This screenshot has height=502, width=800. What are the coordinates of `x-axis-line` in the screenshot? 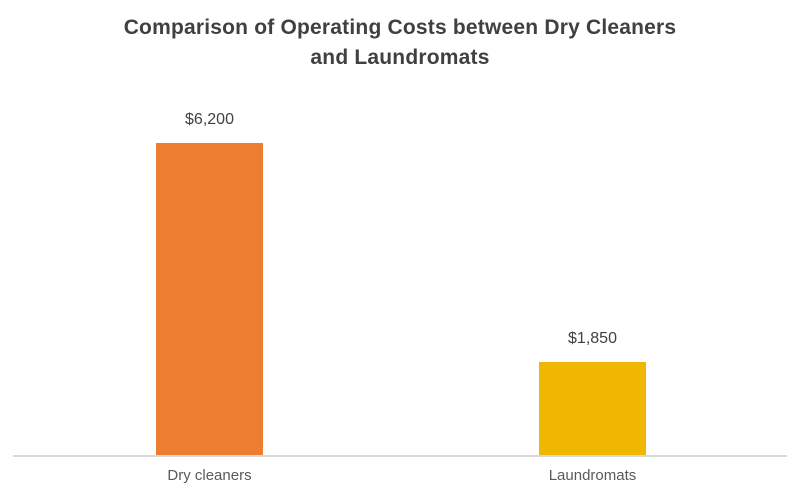 It's located at (400, 456).